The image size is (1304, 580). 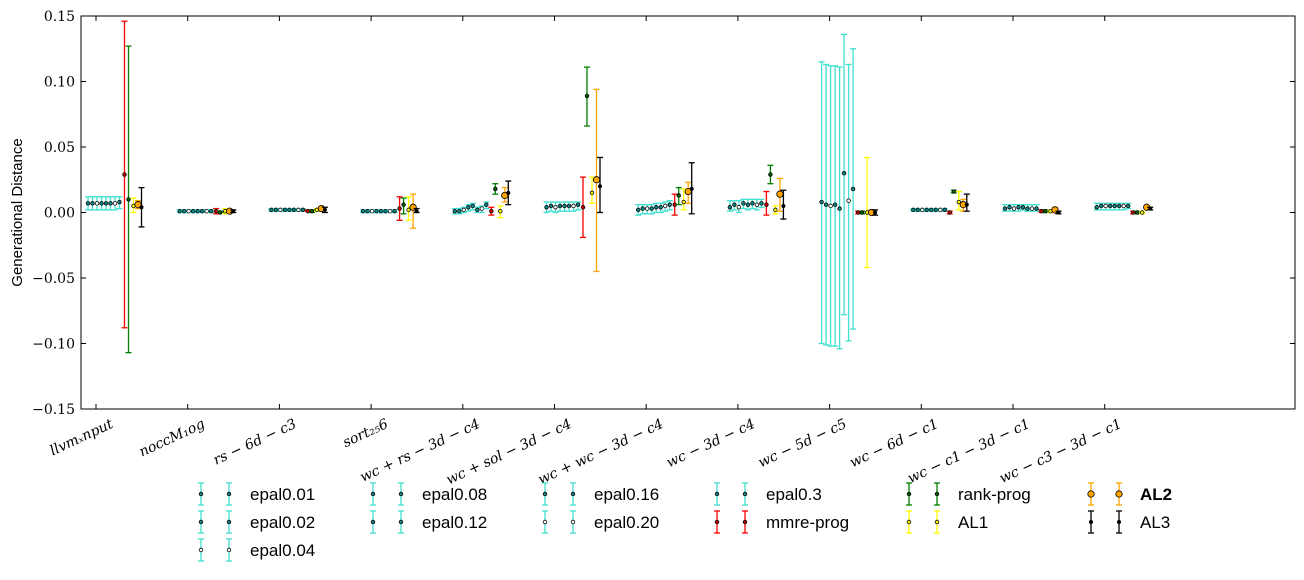 What do you see at coordinates (1129, 494) in the screenshot?
I see `legend-item-AL2: AL2` at bounding box center [1129, 494].